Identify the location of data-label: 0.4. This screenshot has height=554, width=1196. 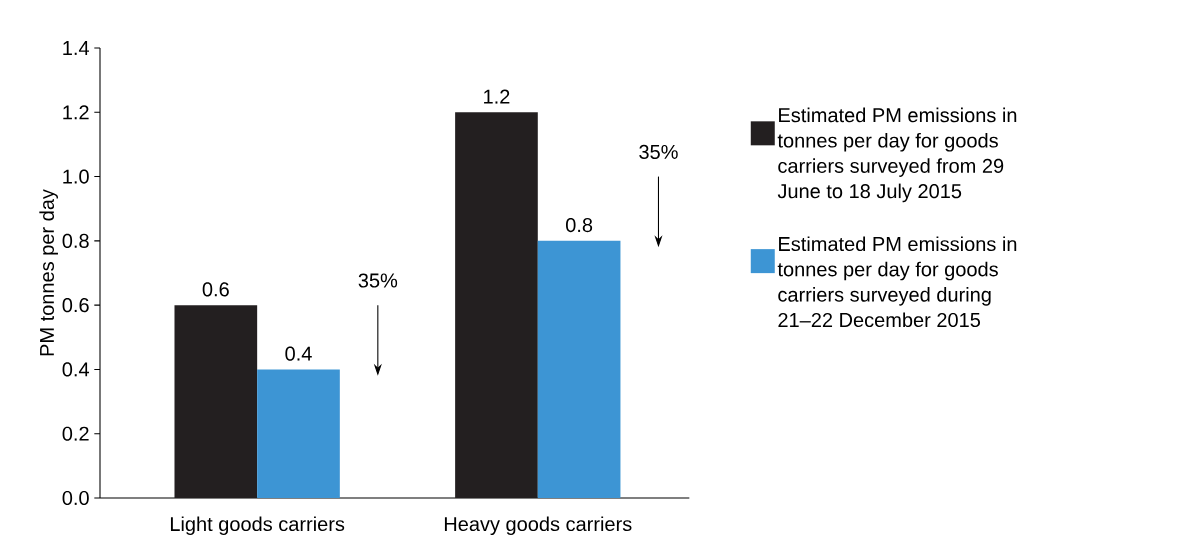
(298, 353).